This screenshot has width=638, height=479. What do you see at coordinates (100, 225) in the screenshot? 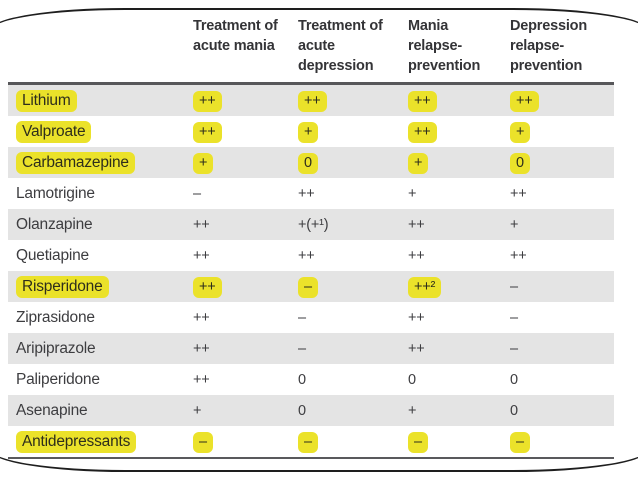
I see `drug-name-cell: Olanzapine` at bounding box center [100, 225].